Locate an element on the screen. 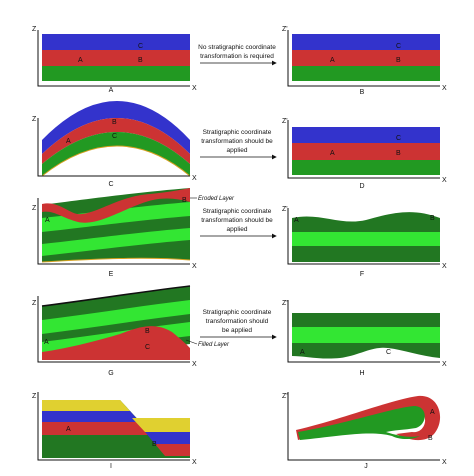 The height and width of the screenshot is (476, 474). panel-c-axis-x: X is located at coordinates (194, 178).